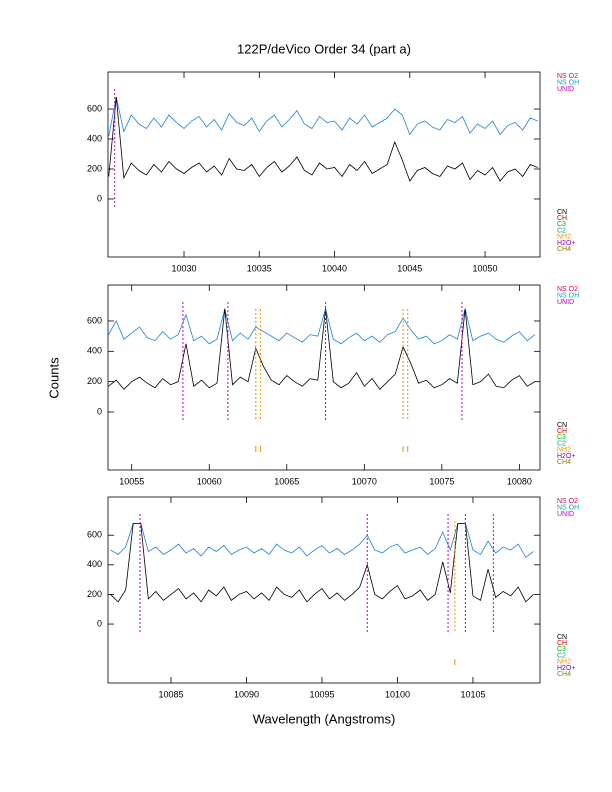 The image size is (612, 792). Describe the element at coordinates (324, 48) in the screenshot. I see `title: 122P/deVico Order 34 (part a)` at that location.